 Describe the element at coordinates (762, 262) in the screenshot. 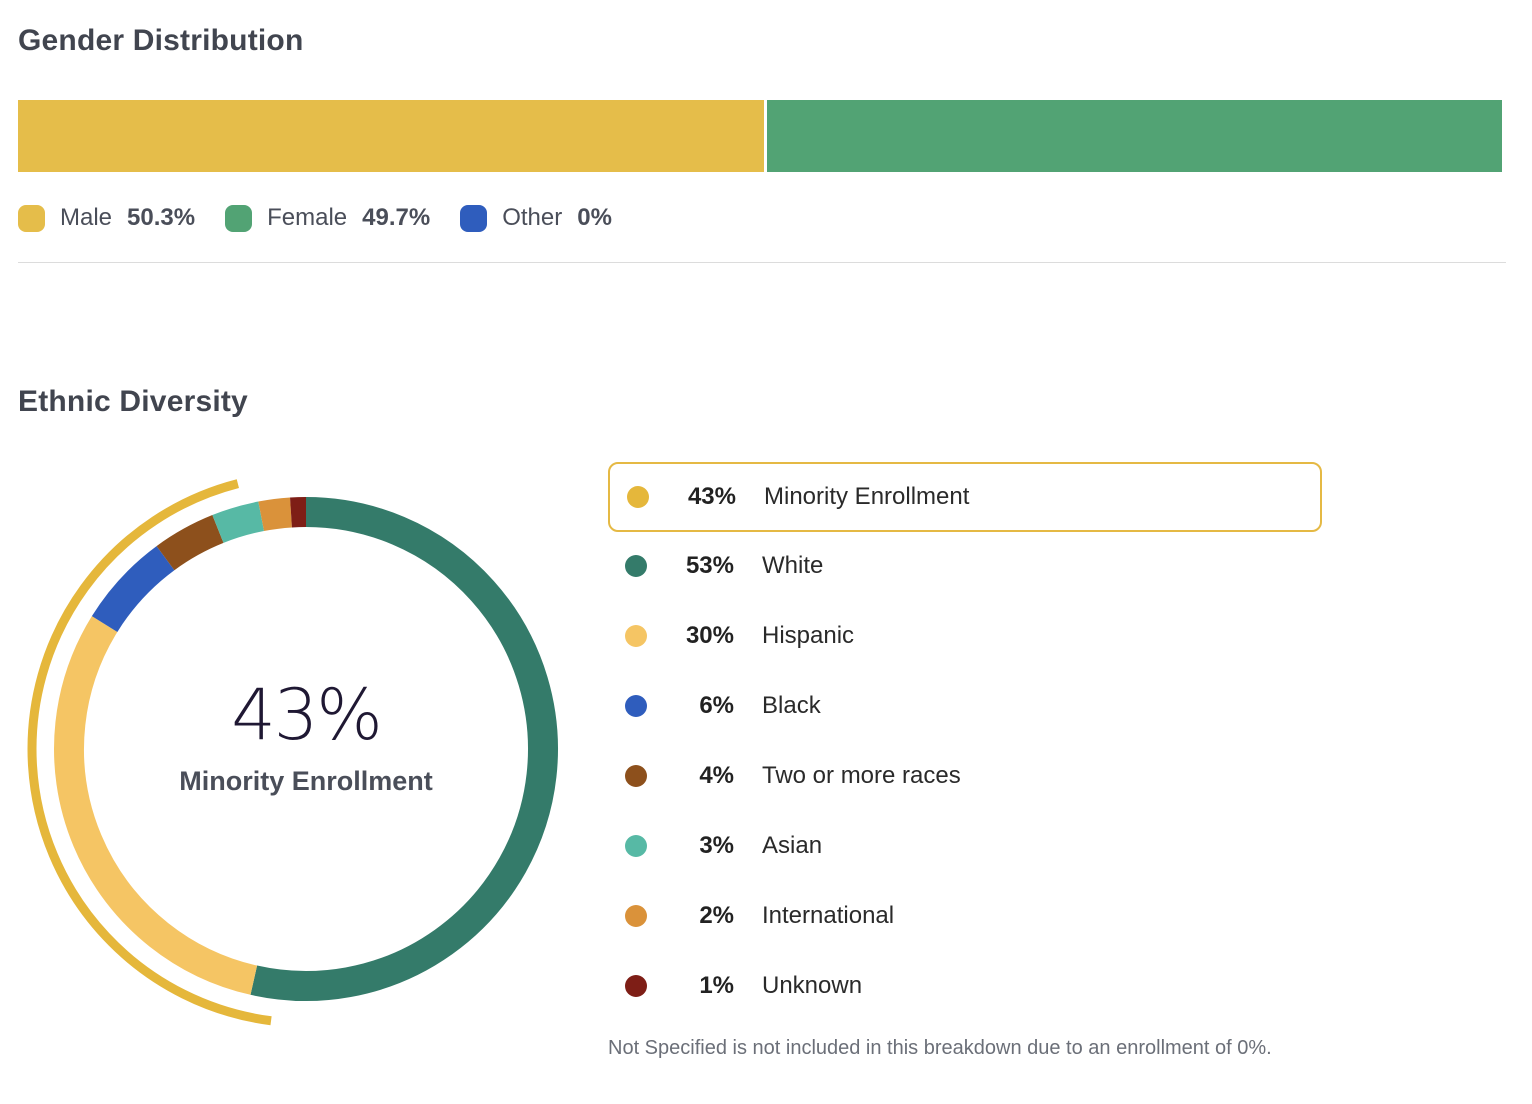

I see `section-divider` at that location.